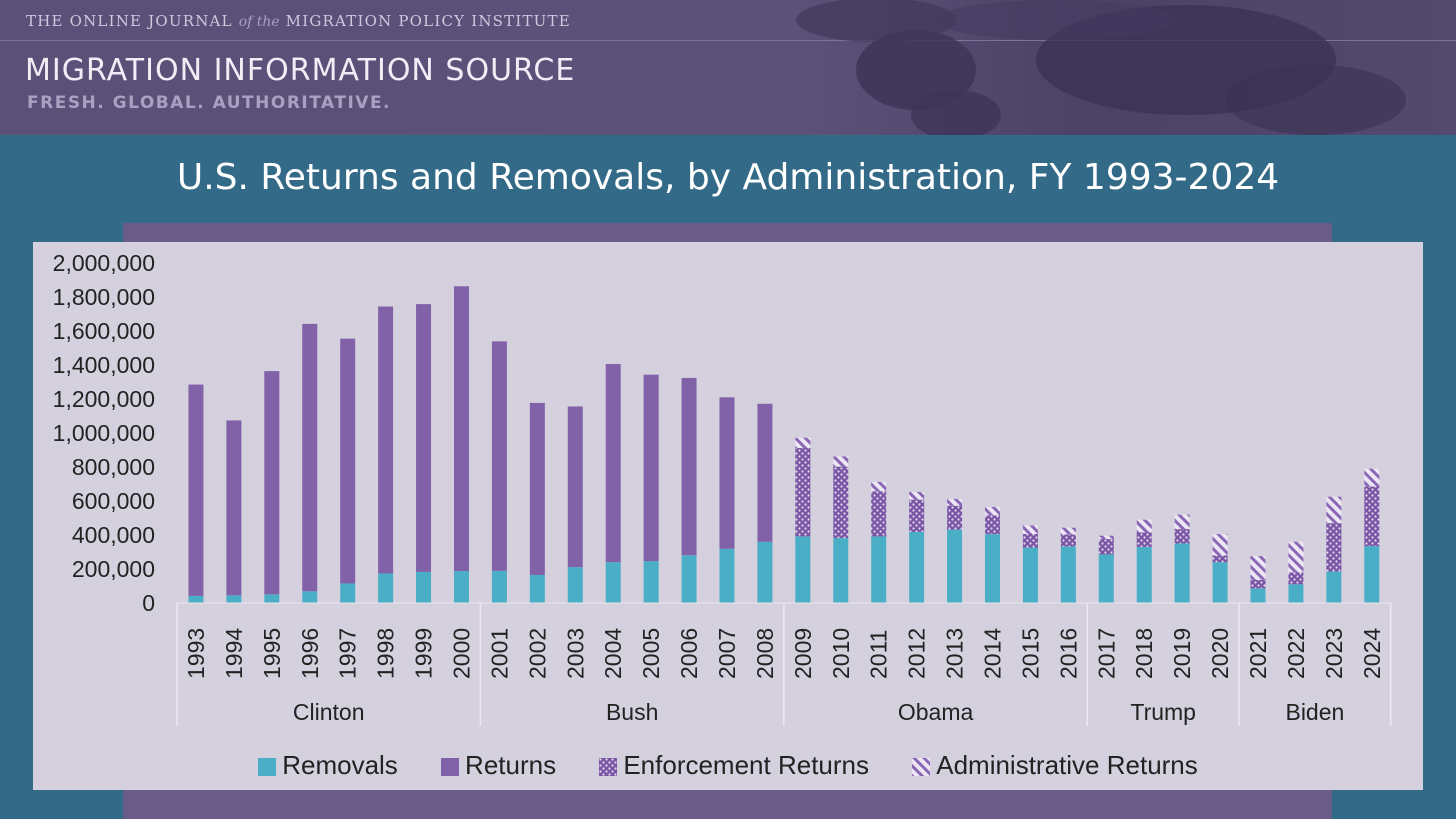 The image size is (1456, 819). I want to click on bar-enforcement-returns-2020, so click(1220, 559).